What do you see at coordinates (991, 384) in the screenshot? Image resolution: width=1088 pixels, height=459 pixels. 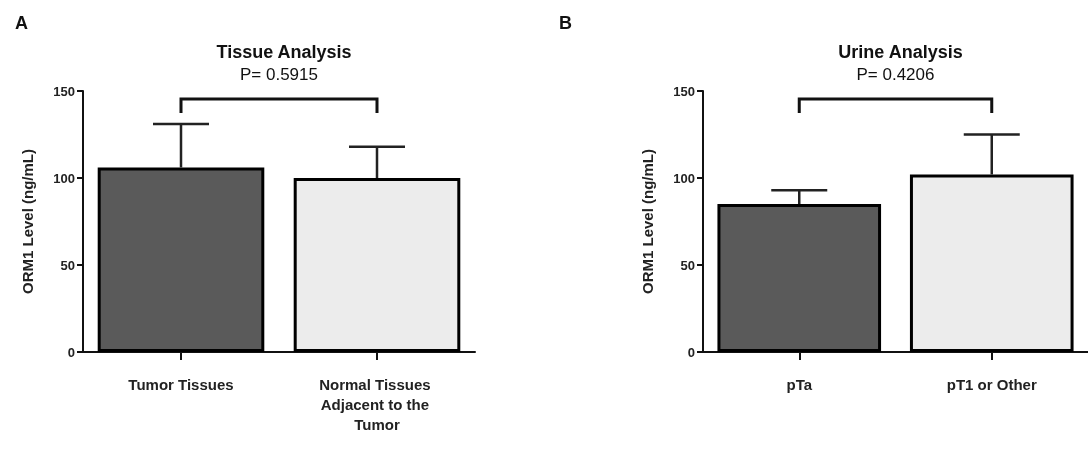 I see `x-tick-label: pT1 or Other` at bounding box center [991, 384].